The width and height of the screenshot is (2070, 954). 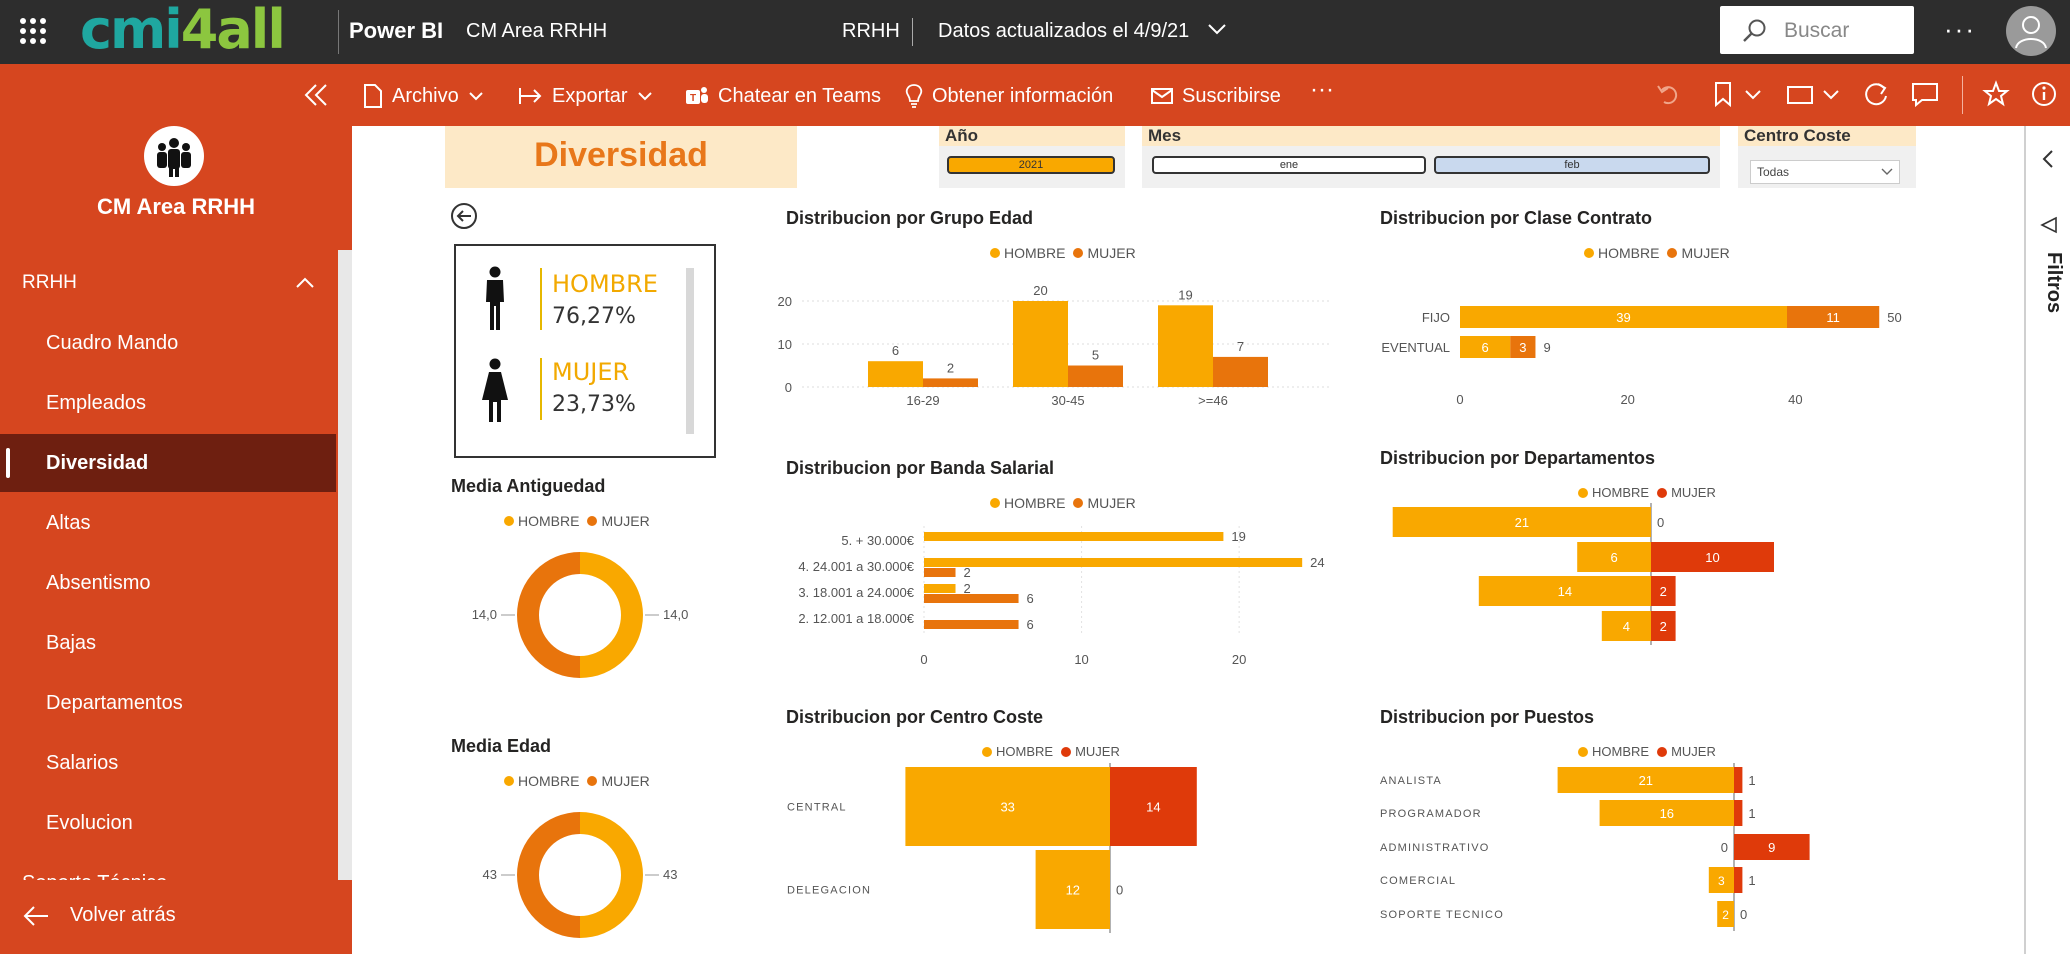 What do you see at coordinates (305, 283) in the screenshot?
I see `chevron-up-icon` at bounding box center [305, 283].